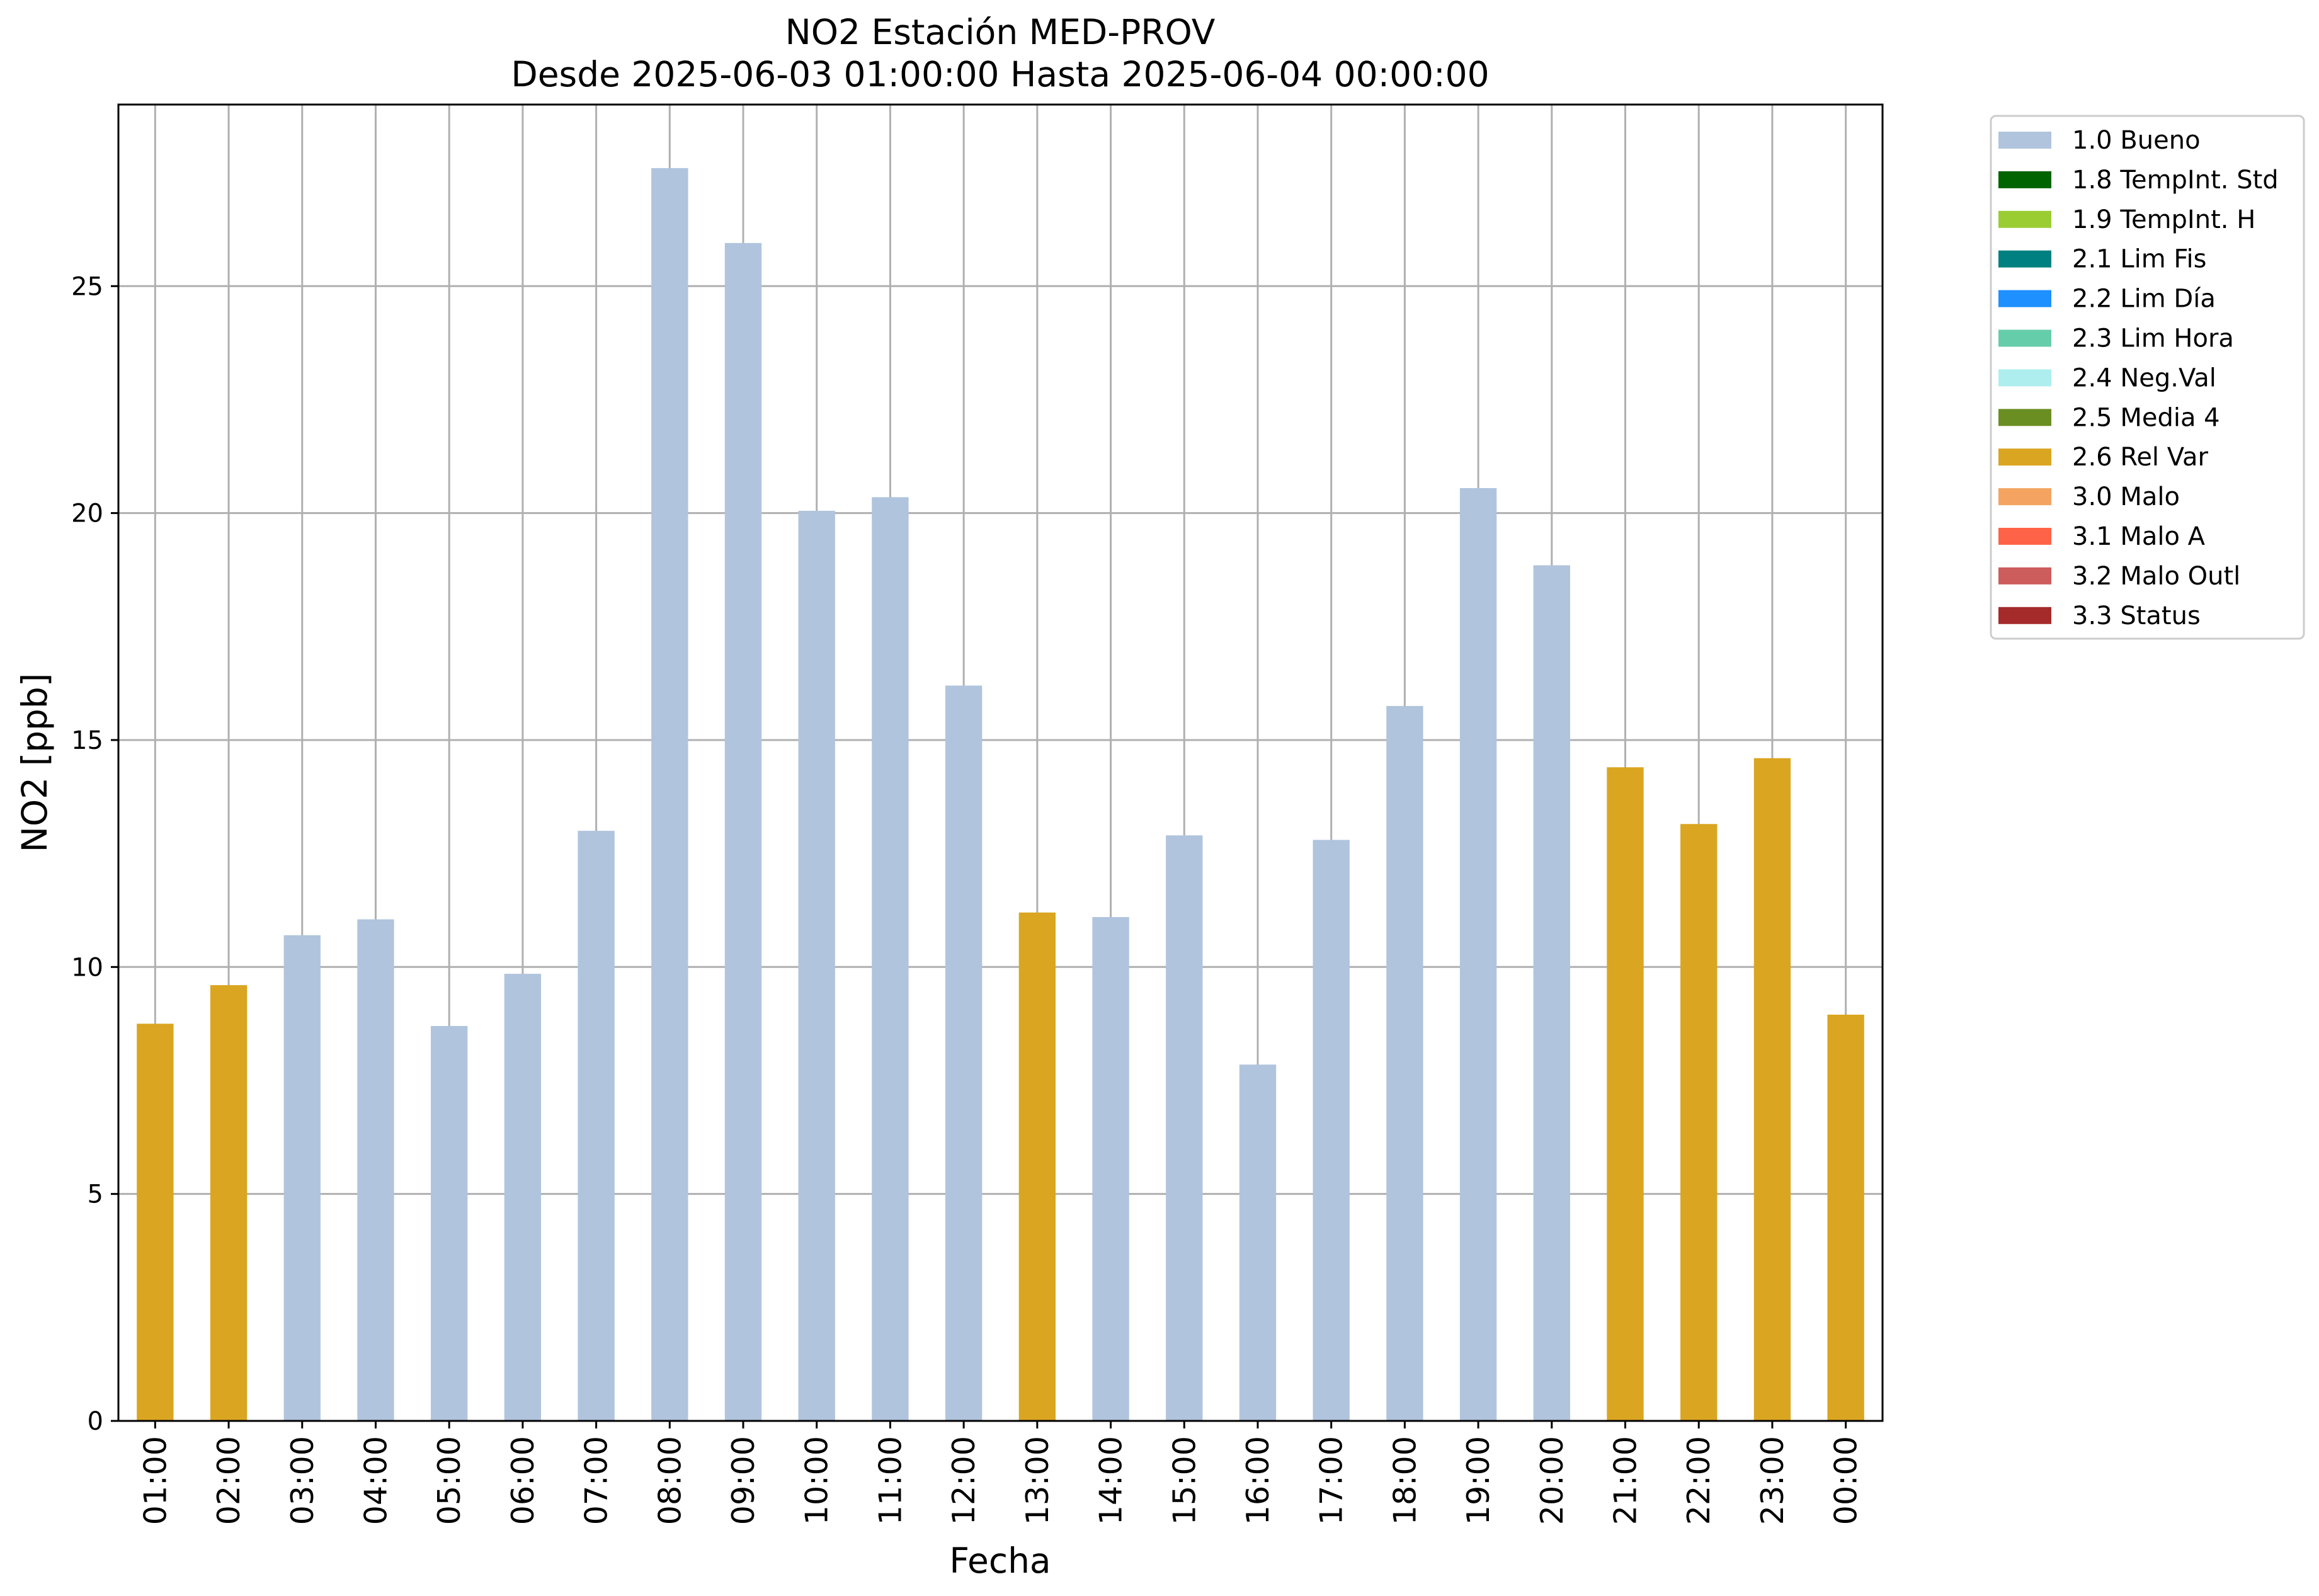  I want to click on bar-22:00, so click(1699, 1122).